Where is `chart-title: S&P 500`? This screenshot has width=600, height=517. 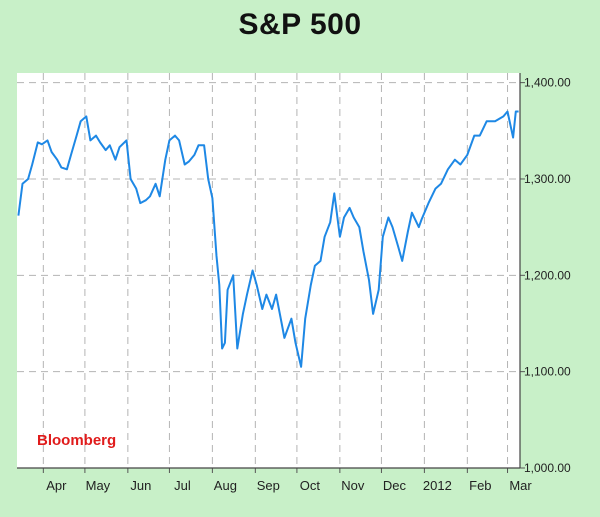 chart-title: S&P 500 is located at coordinates (300, 24).